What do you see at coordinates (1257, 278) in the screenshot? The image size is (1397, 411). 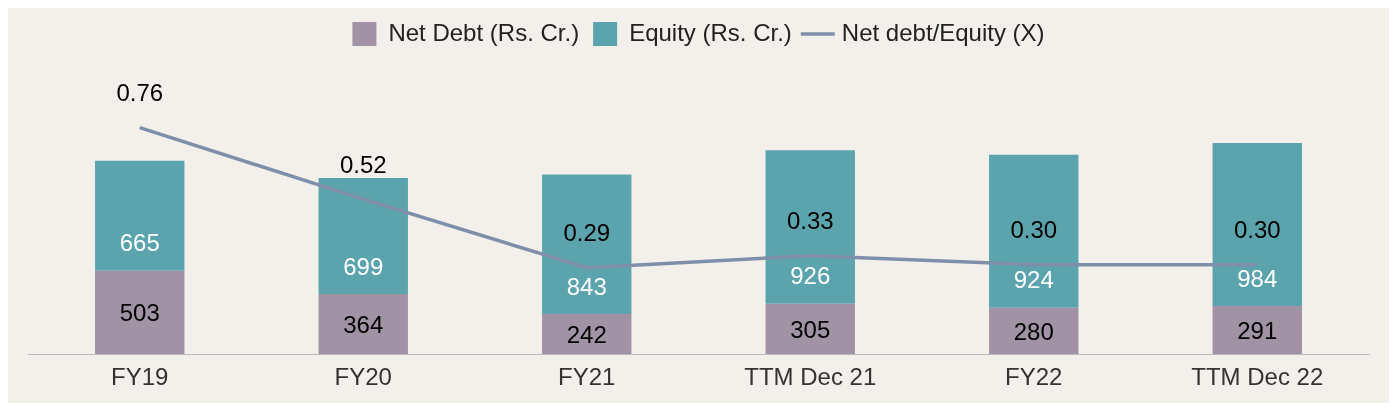 I see `data-label: 984` at bounding box center [1257, 278].